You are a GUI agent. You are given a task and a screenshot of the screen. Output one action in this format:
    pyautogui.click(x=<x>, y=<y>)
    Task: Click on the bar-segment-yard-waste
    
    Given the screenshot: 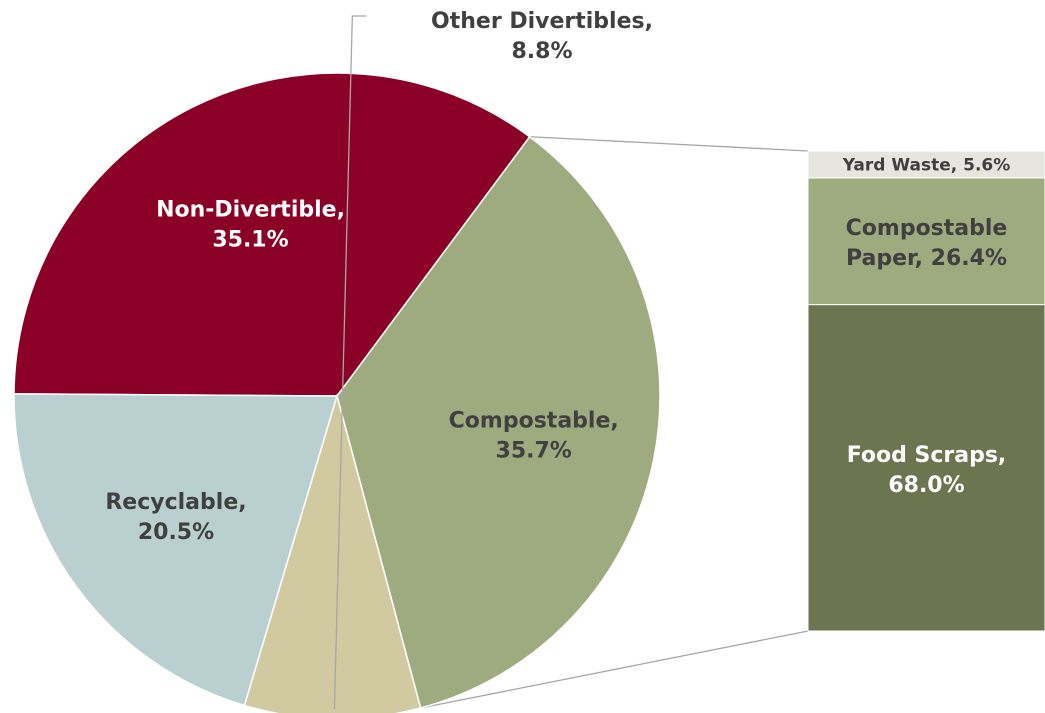 What is the action you would take?
    pyautogui.click(x=926, y=164)
    